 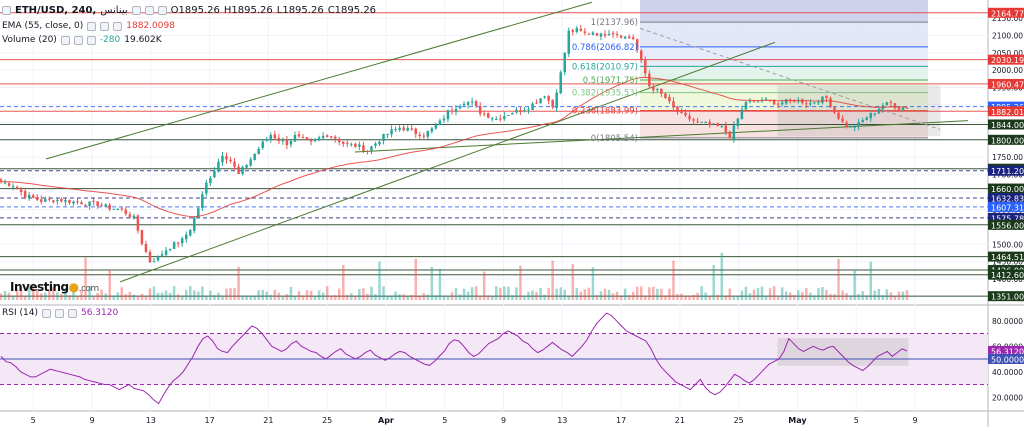 I want to click on ema-legend: EMA (55, close, 0) 1882.0098, so click(x=88, y=26).